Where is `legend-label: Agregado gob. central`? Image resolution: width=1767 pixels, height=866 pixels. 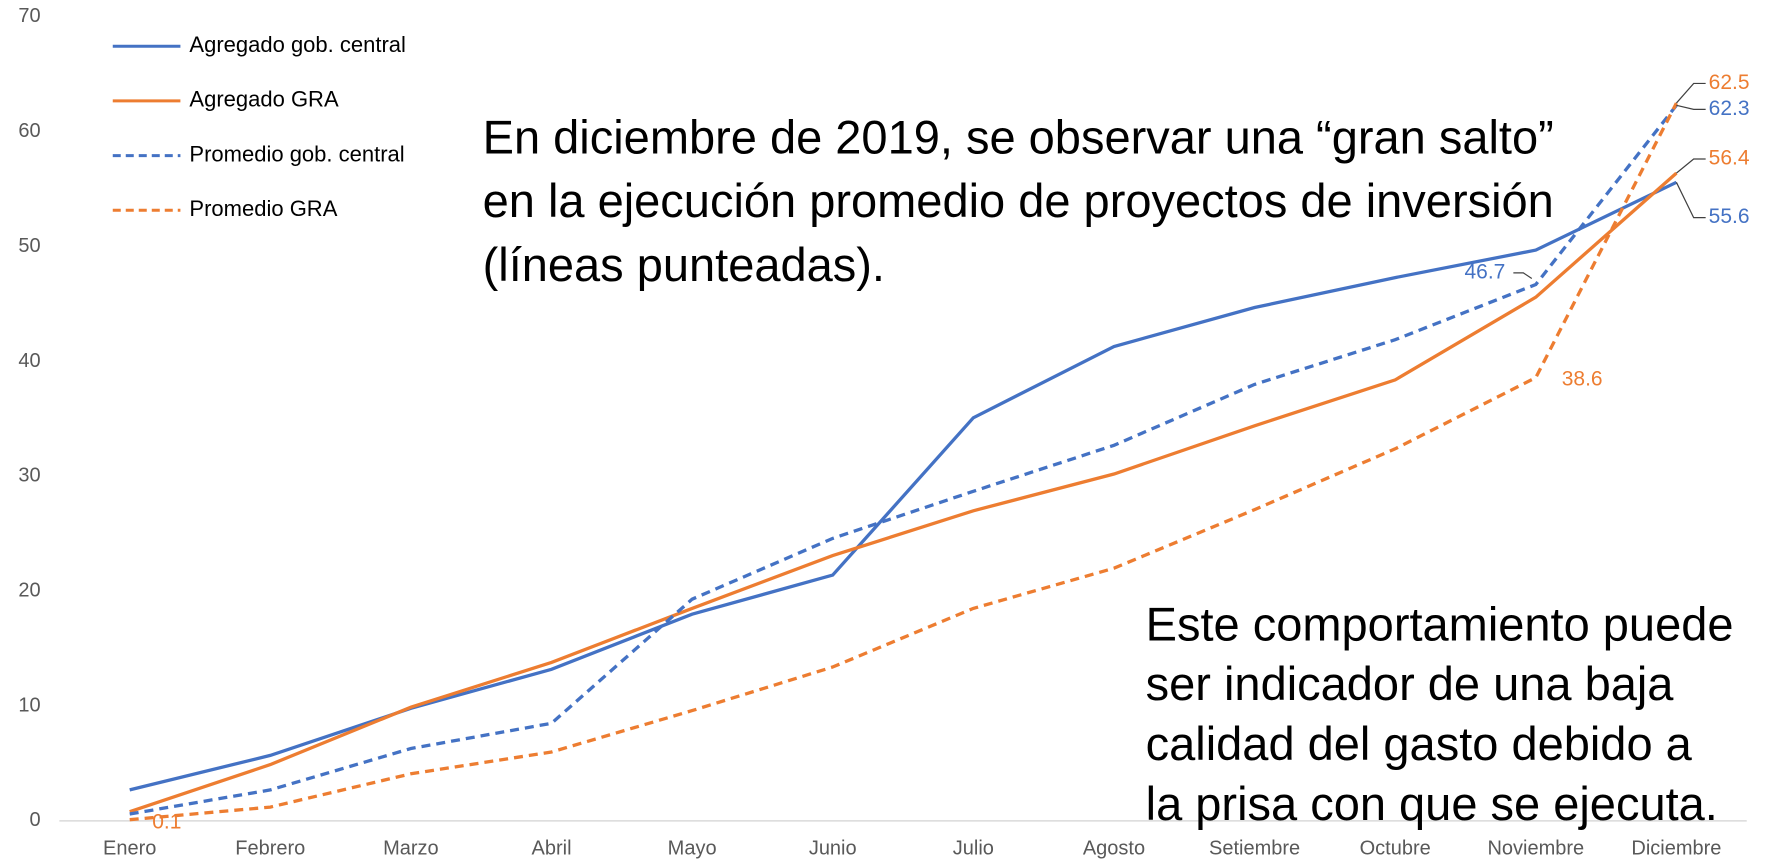 legend-label: Agregado gob. central is located at coordinates (297, 44).